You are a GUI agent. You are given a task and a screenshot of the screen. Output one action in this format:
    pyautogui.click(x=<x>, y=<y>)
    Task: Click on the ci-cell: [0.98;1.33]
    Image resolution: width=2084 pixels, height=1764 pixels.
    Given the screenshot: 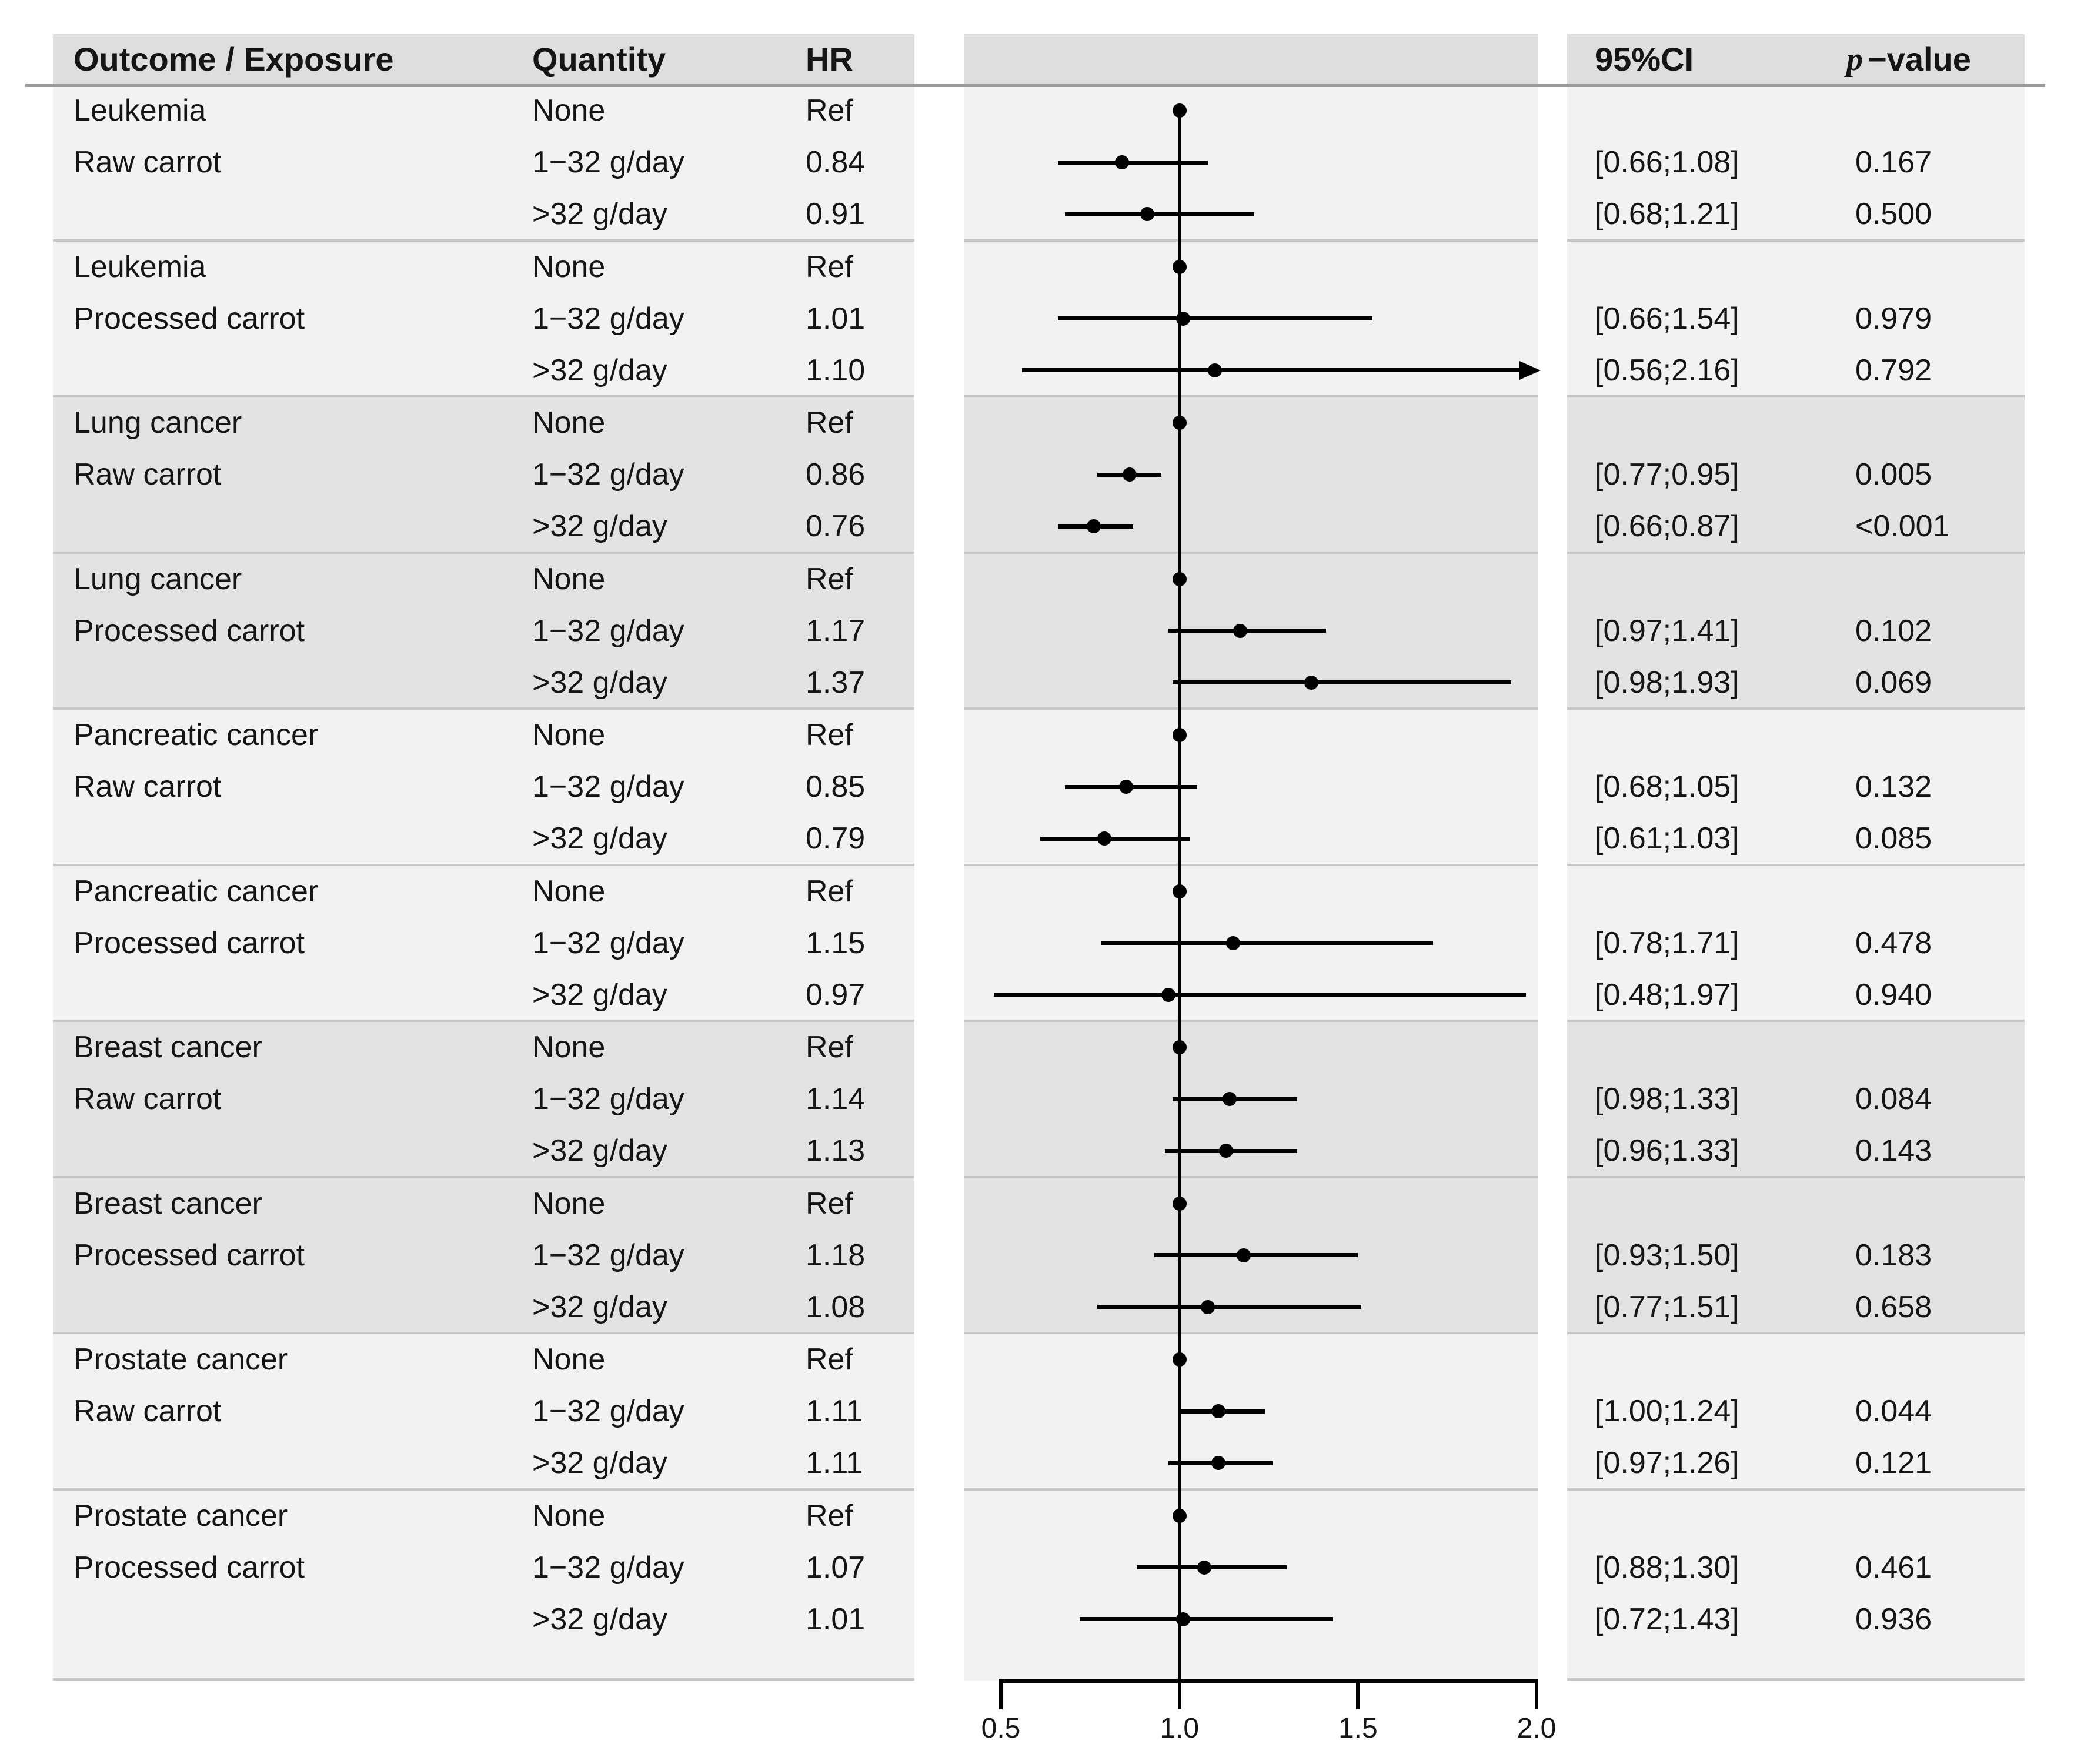 What is the action you would take?
    pyautogui.click(x=1667, y=1099)
    